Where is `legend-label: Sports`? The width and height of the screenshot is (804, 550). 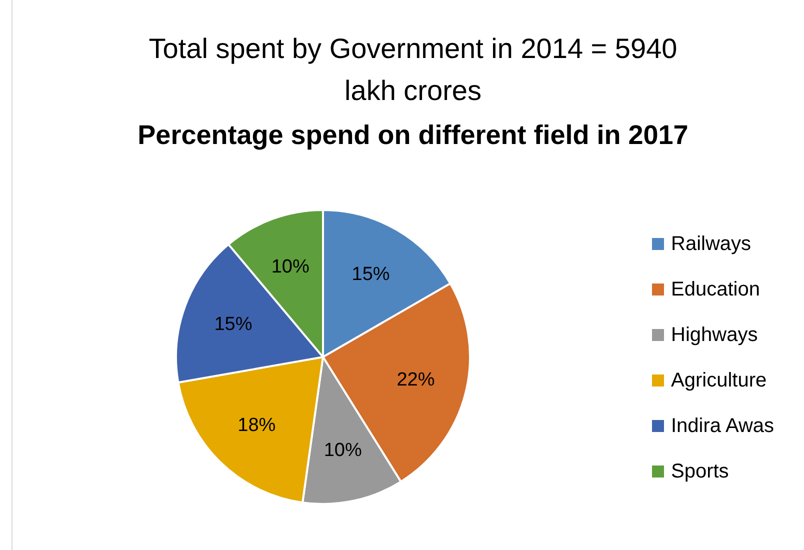
legend-label: Sports is located at coordinates (700, 471).